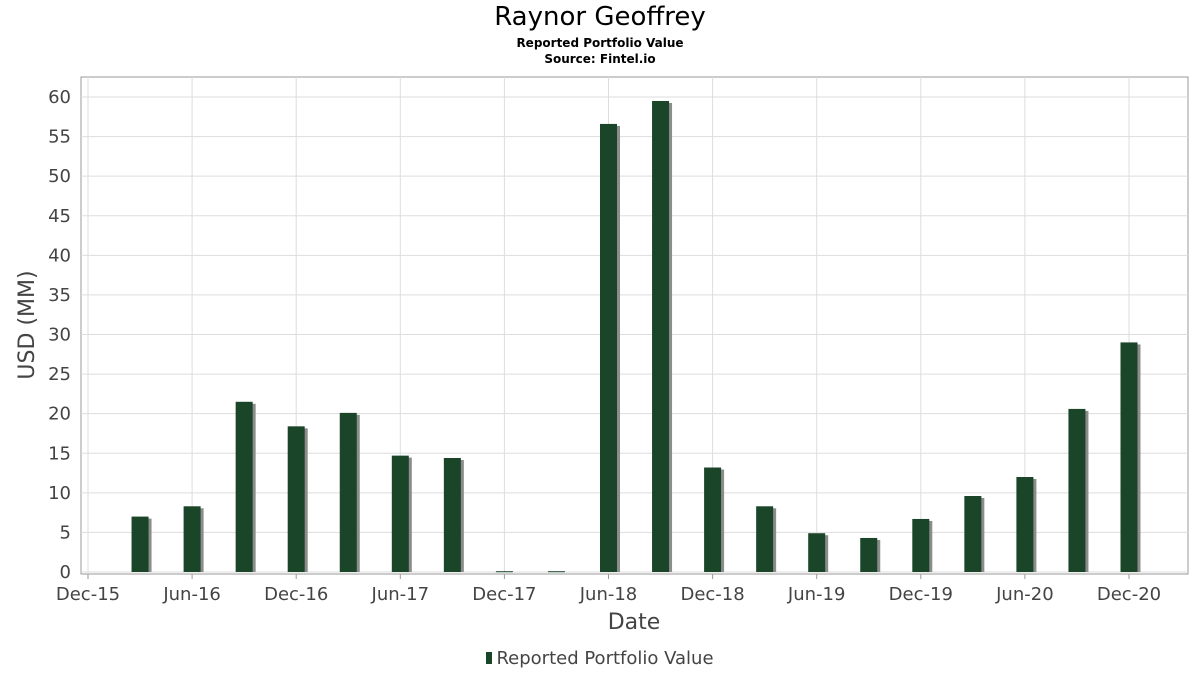 The image size is (1200, 675). I want to click on y-tick-label: 25, so click(59, 374).